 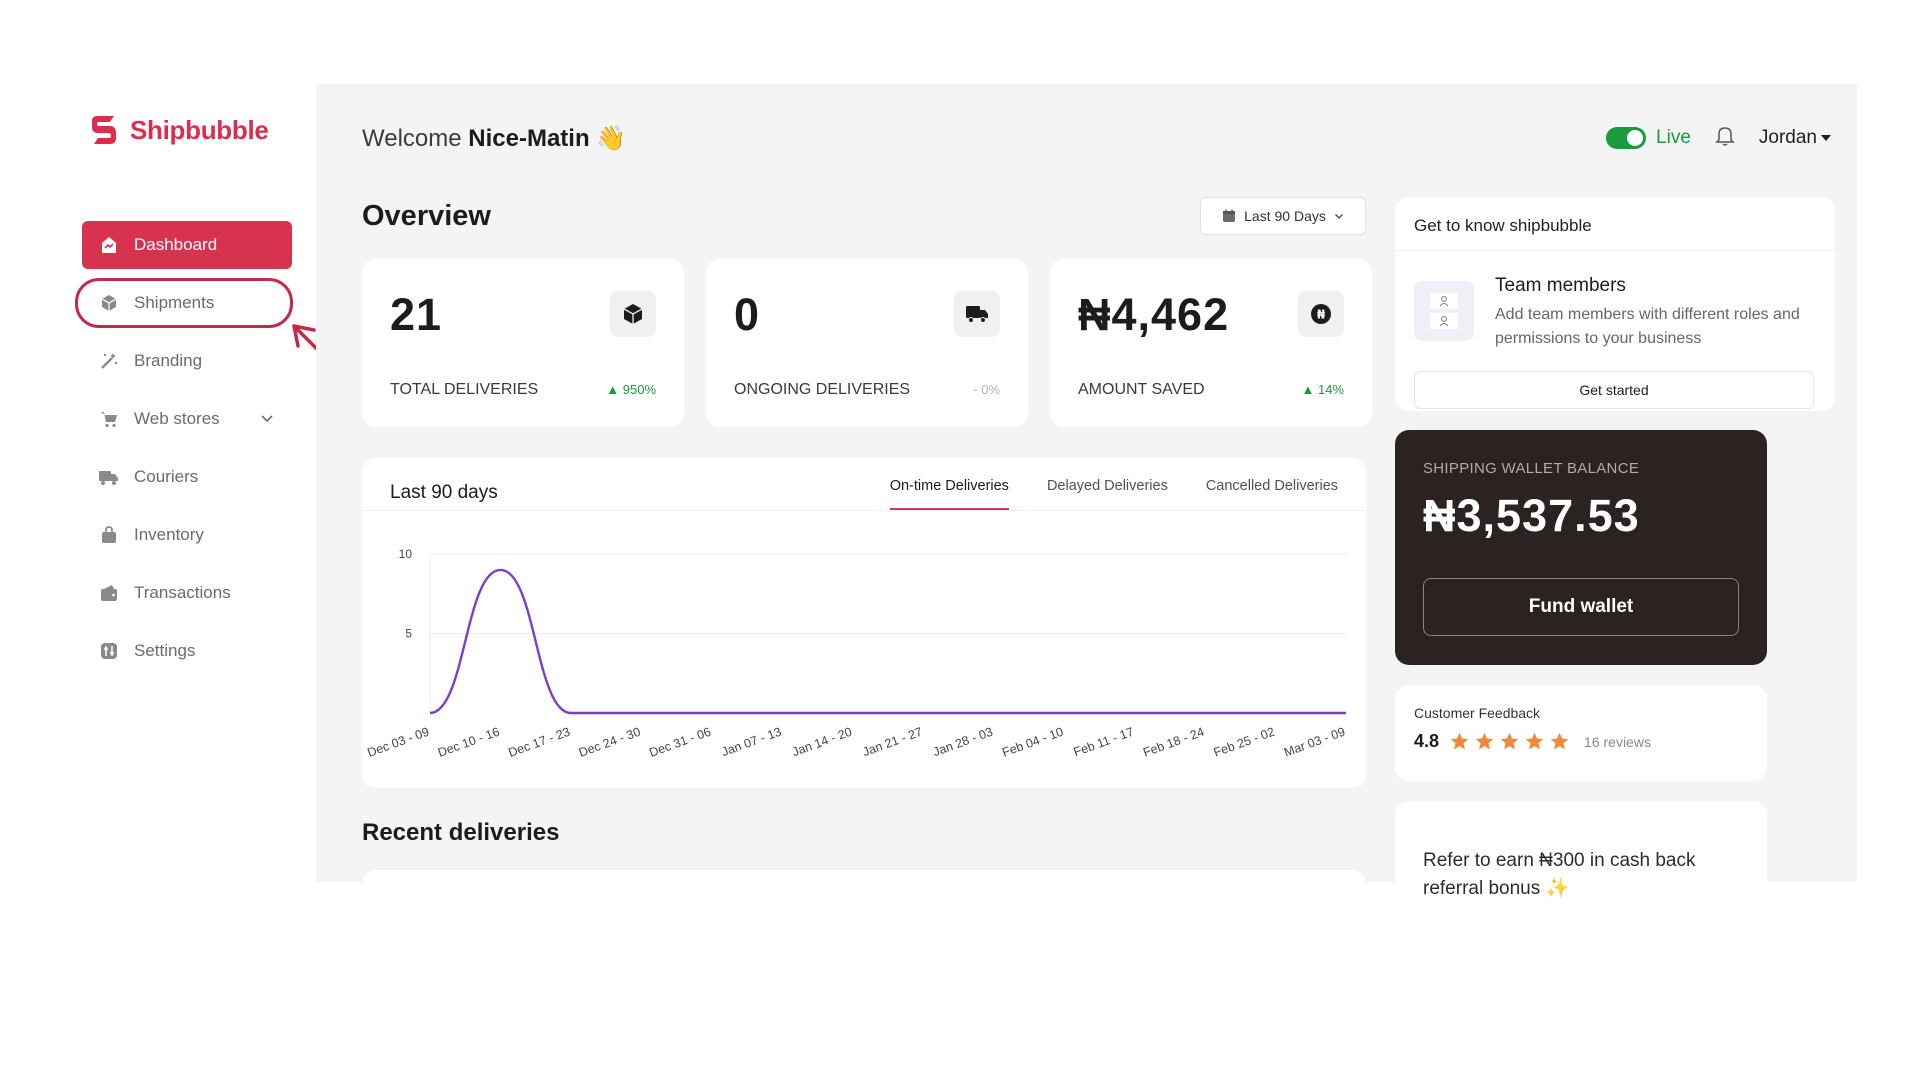 What do you see at coordinates (963, 742) in the screenshot?
I see `x-tick-label: Jan 28 - 03` at bounding box center [963, 742].